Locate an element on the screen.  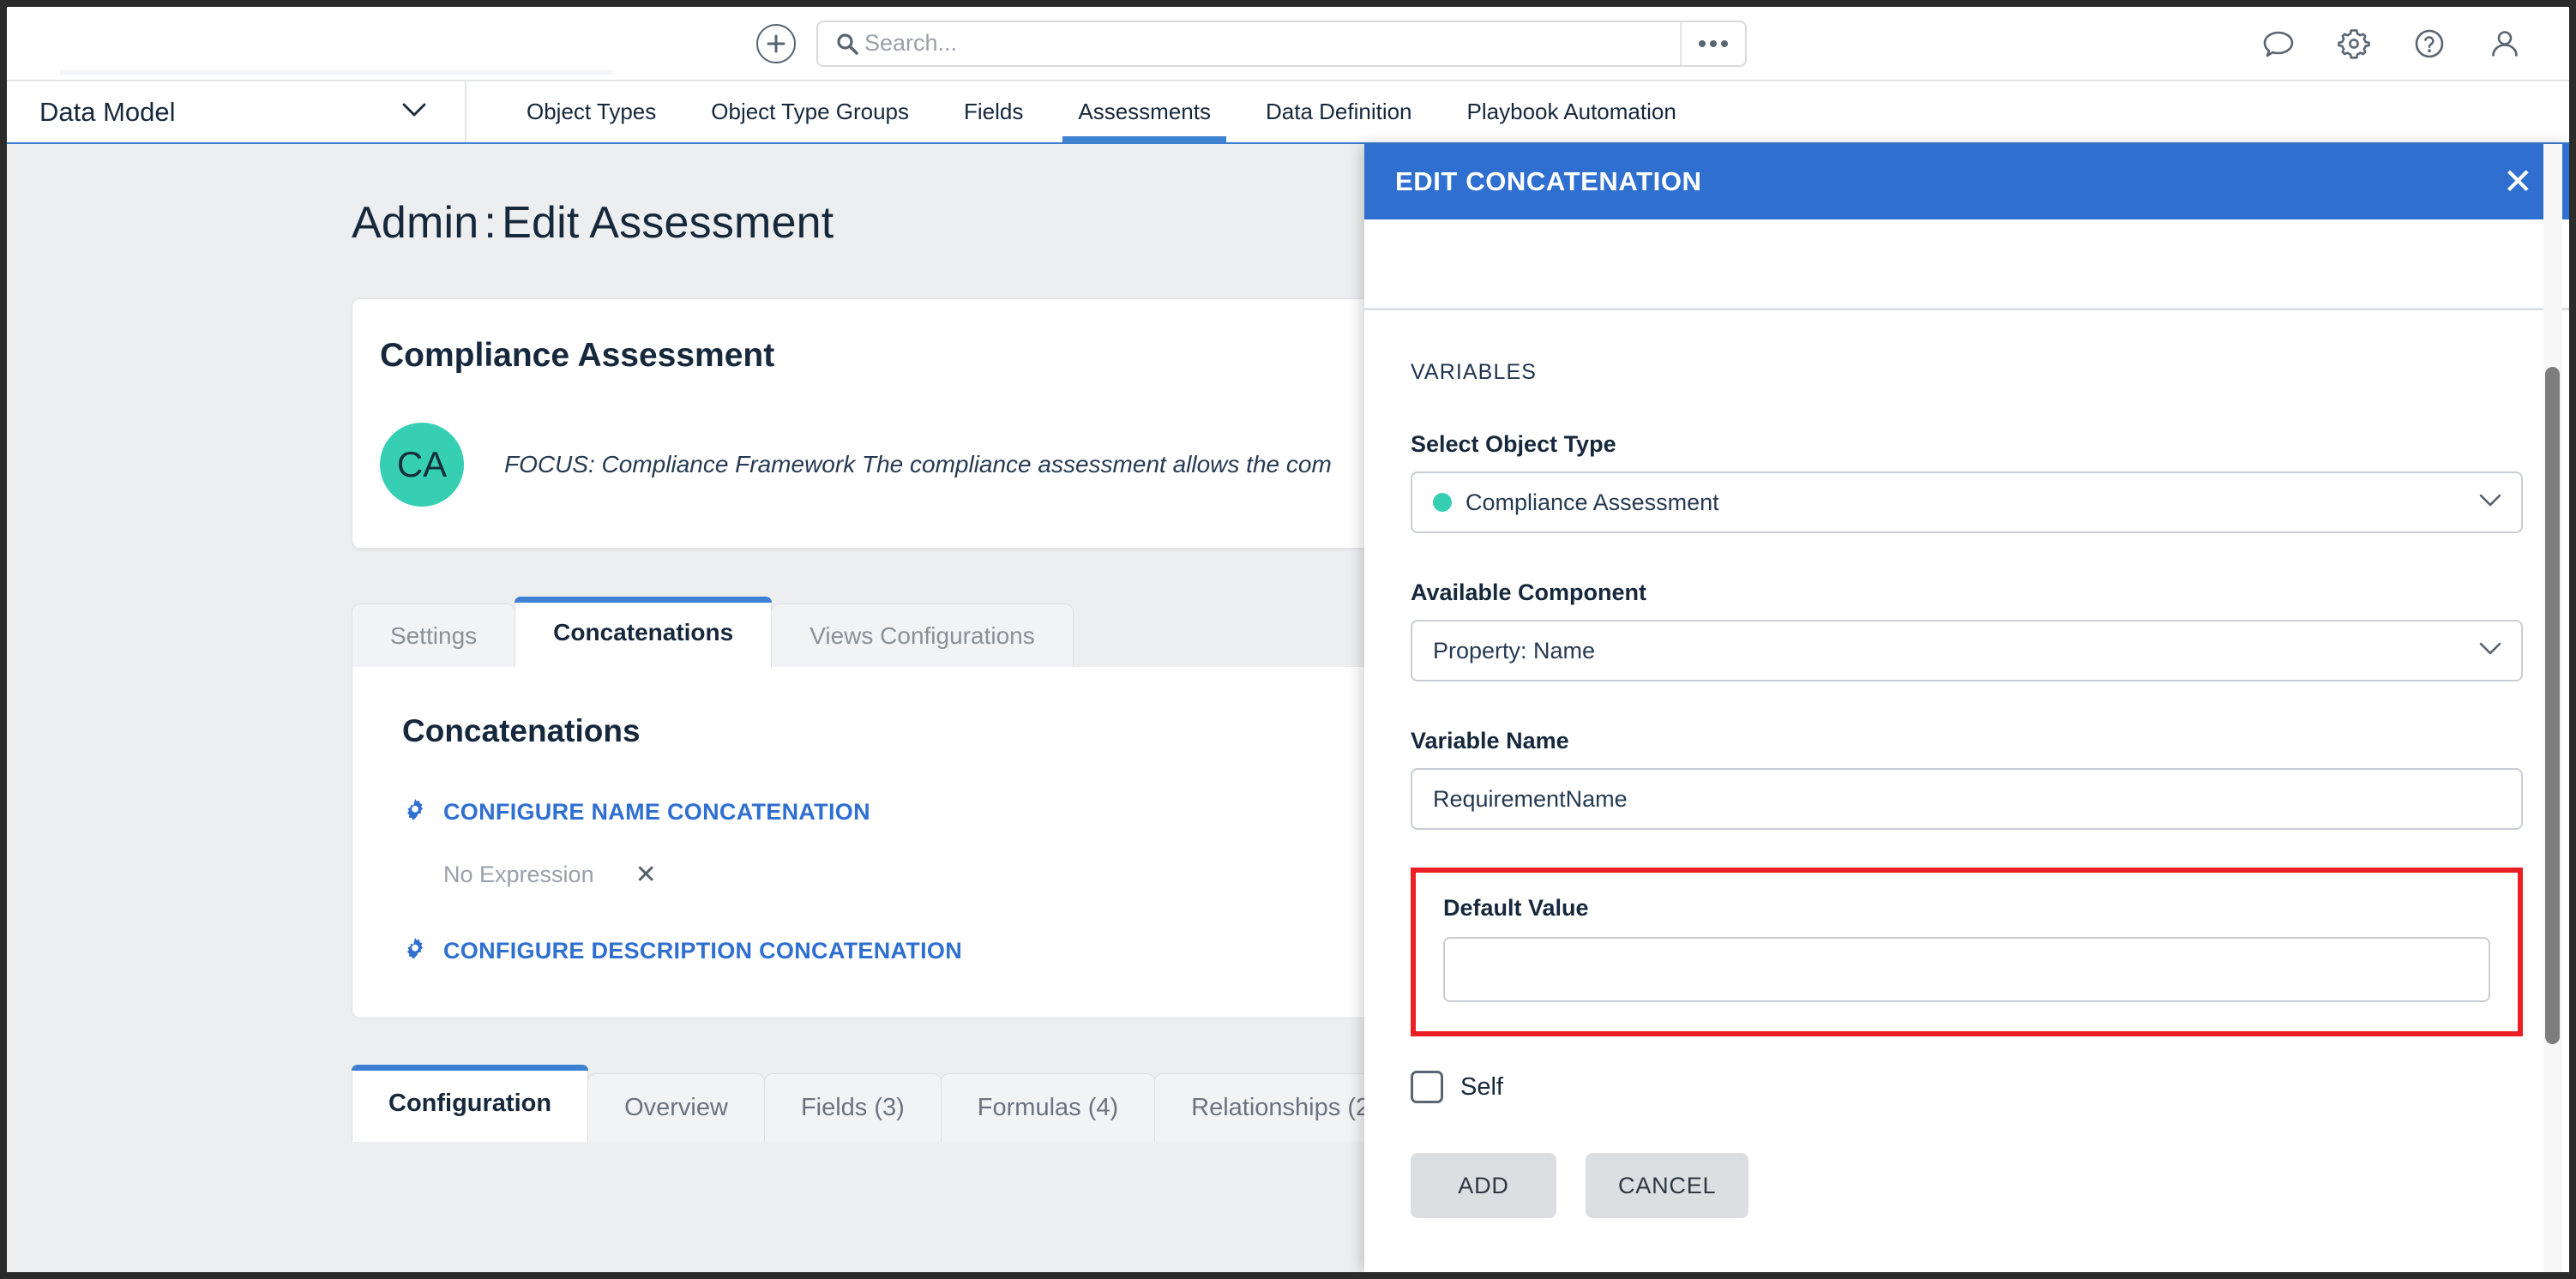
configure-name-concatenation-label: CONFIGURE NAME CONCATENATION is located at coordinates (656, 812).